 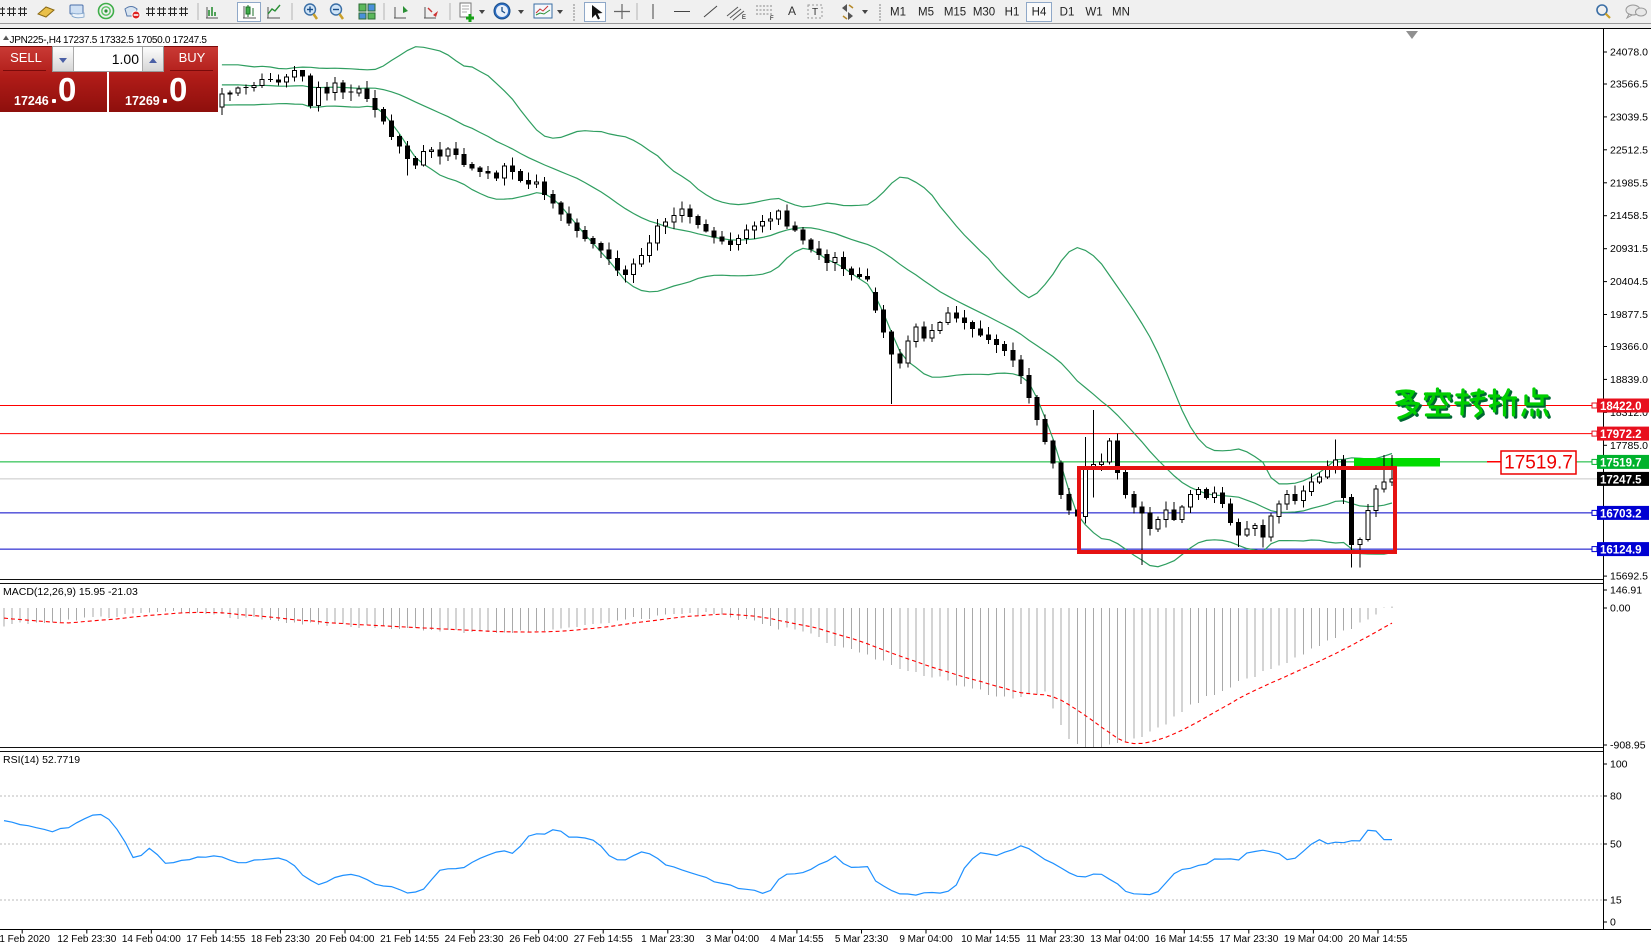 What do you see at coordinates (1621, 407) in the screenshot?
I see `svg-text: 18422.0` at bounding box center [1621, 407].